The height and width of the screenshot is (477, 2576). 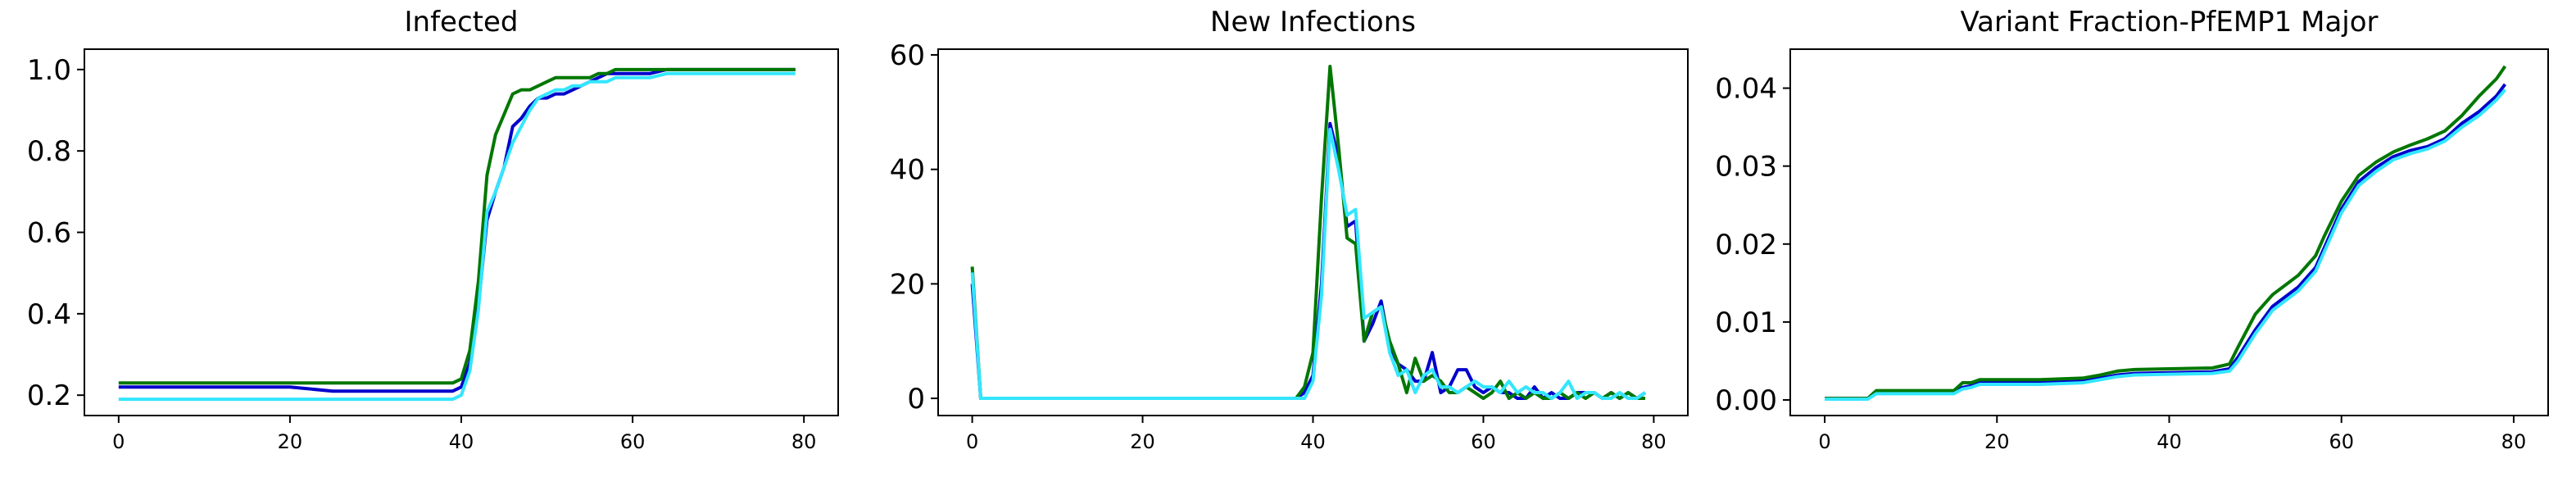 What do you see at coordinates (1746, 167) in the screenshot?
I see `y-tick-label: 0.03` at bounding box center [1746, 167].